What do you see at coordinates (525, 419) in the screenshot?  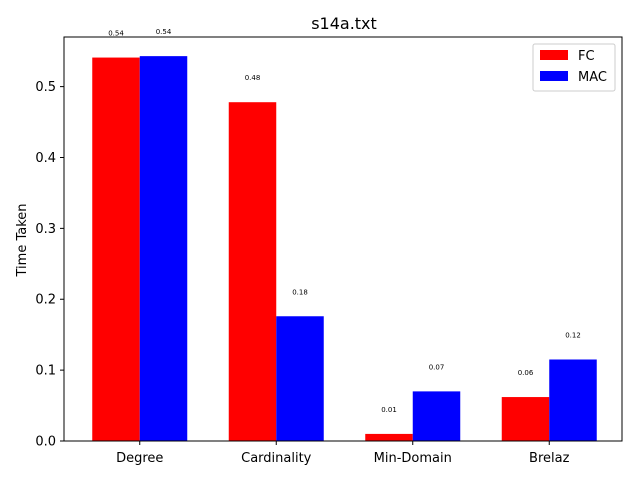 I see `bar-fc-brelaz` at bounding box center [525, 419].